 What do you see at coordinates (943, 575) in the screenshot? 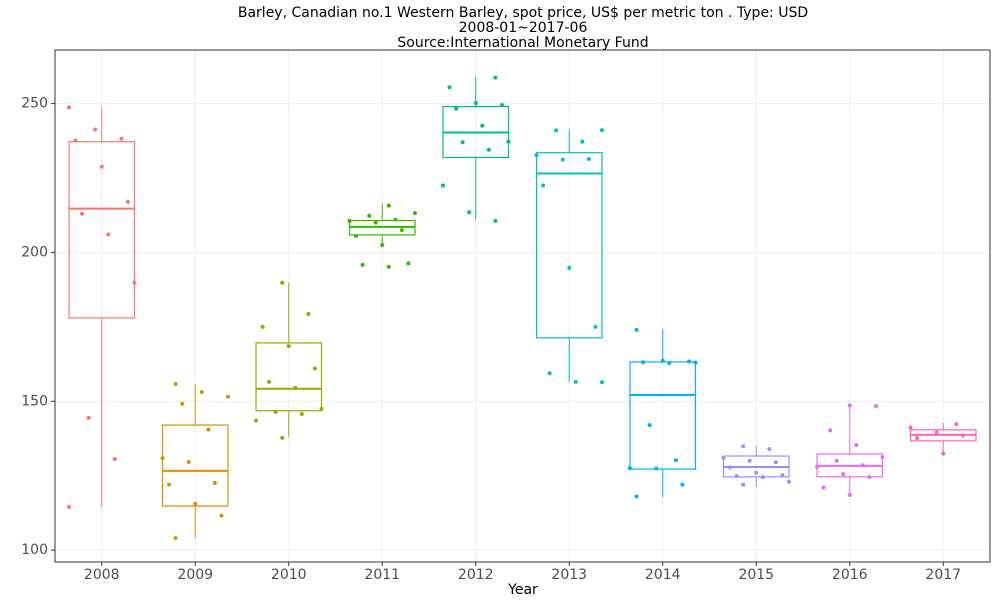
I see `x-tick-label: 2017` at bounding box center [943, 575].